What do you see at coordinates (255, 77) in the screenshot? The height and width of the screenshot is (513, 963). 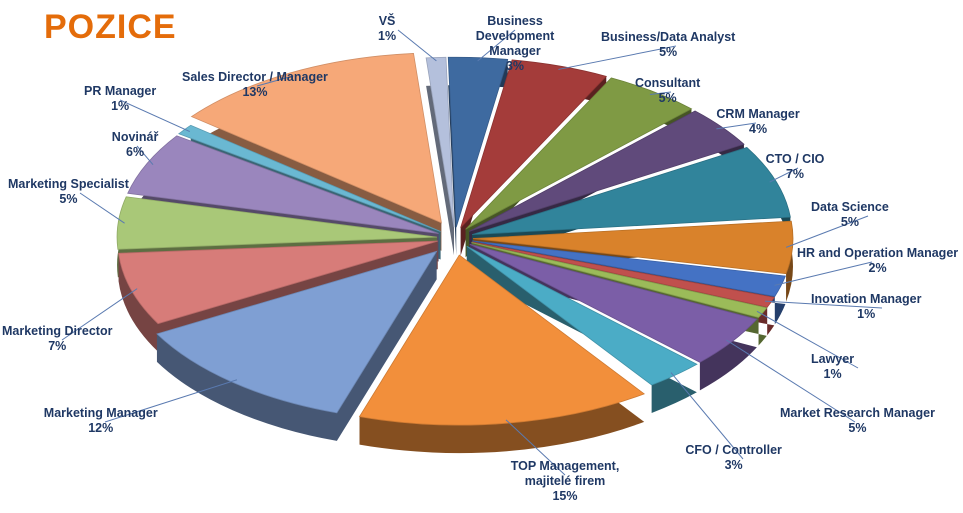 I see `slice-label-name: Sales Director / Manager` at bounding box center [255, 77].